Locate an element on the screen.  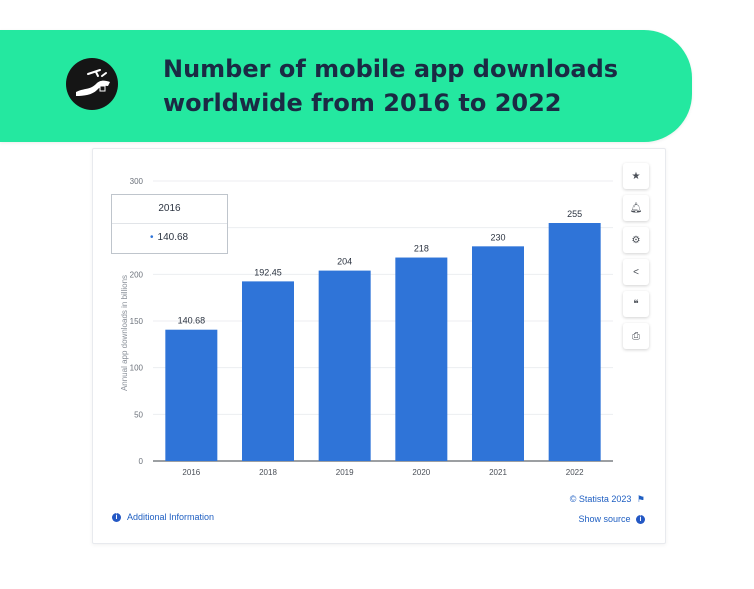
flag-icon: ⚑ is located at coordinates (640, 499).